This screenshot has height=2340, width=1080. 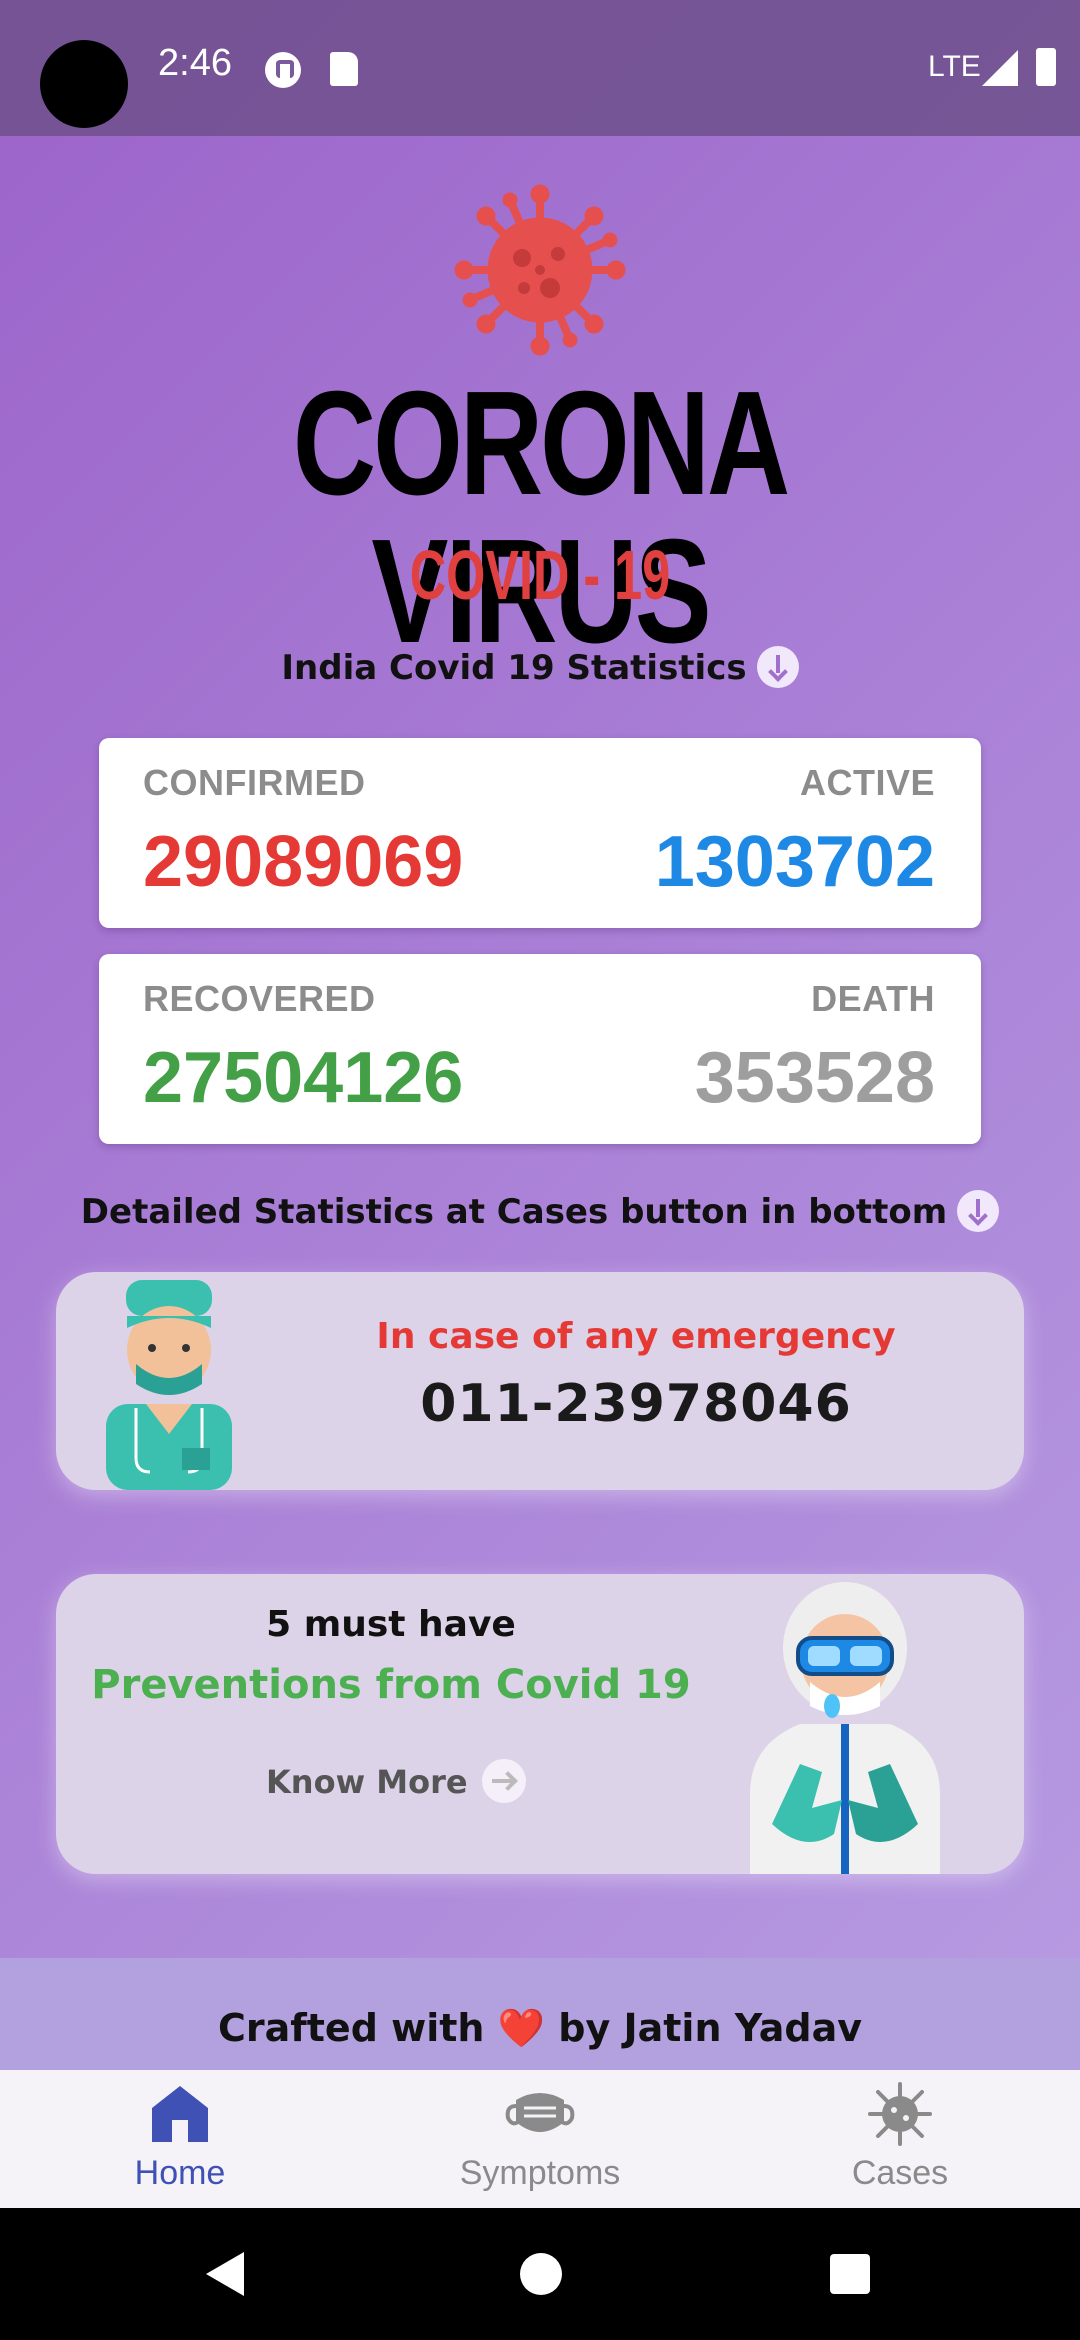 I want to click on nav-home-label: Home, so click(x=180, y=2173).